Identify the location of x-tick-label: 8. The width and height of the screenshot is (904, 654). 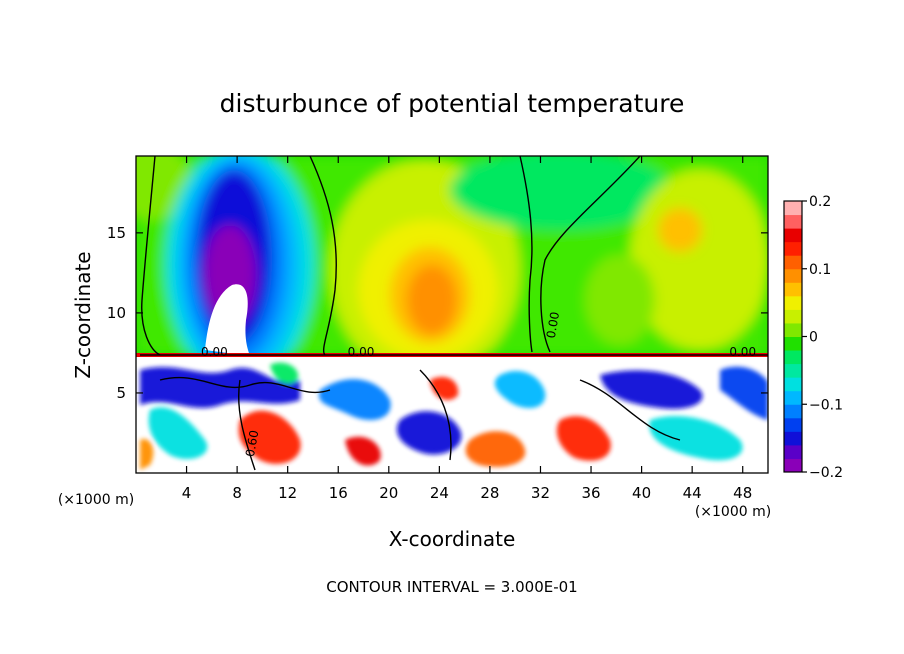
(237, 493).